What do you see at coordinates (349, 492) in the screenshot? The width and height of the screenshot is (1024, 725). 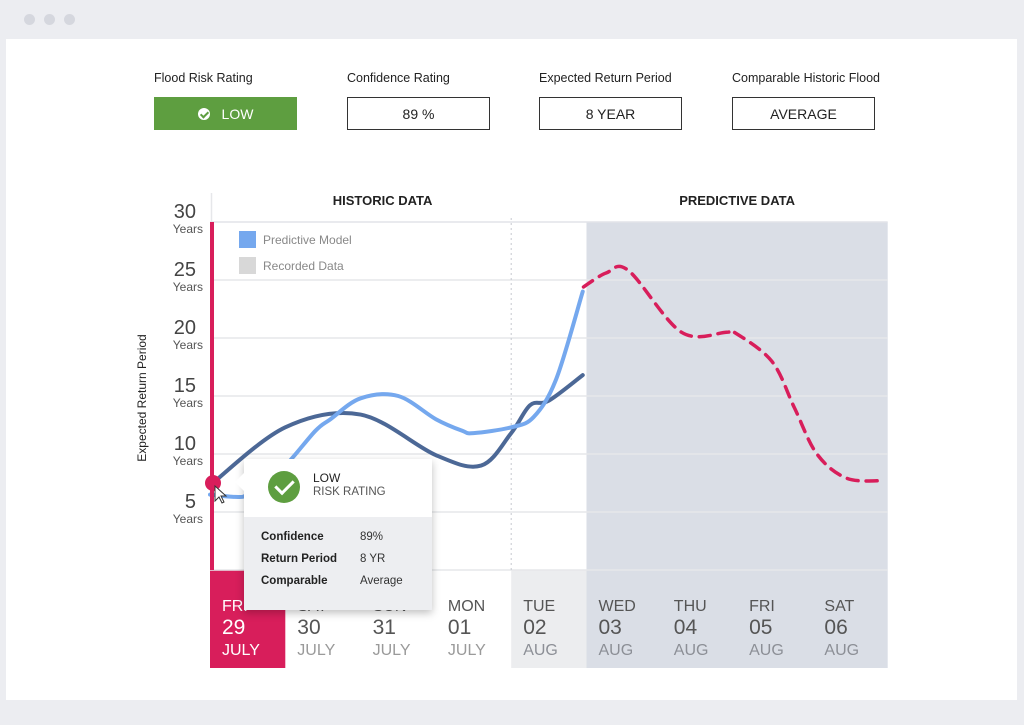 I see `tooltip-subtitle: RISK RATING` at bounding box center [349, 492].